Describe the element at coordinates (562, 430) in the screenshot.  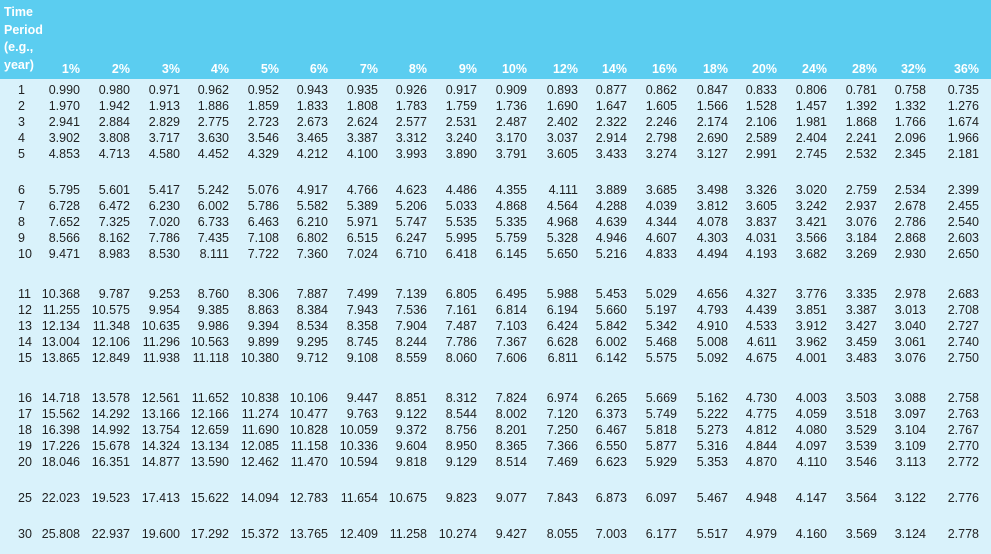
I see `value-cell: 7.250` at that location.